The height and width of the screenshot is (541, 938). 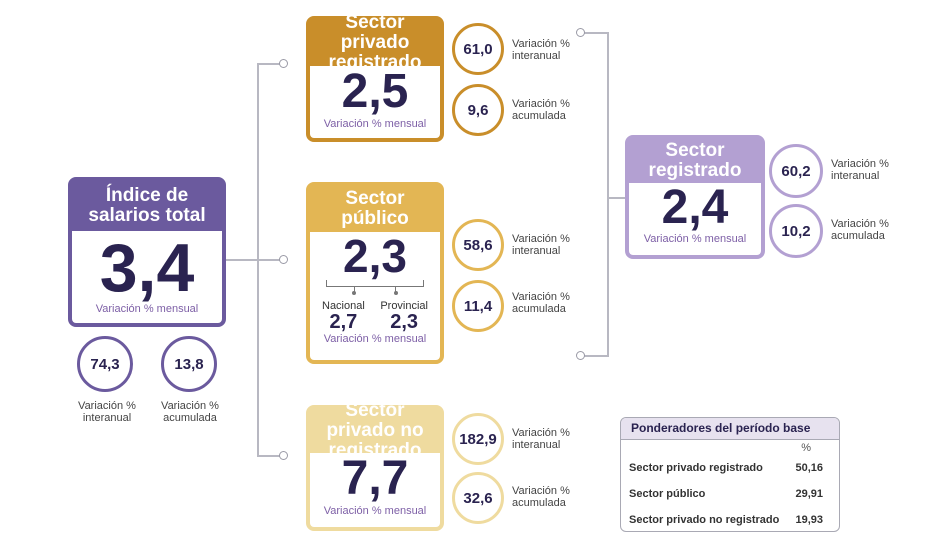 I want to click on publico-provincial-label: Provincial, so click(x=404, y=306).